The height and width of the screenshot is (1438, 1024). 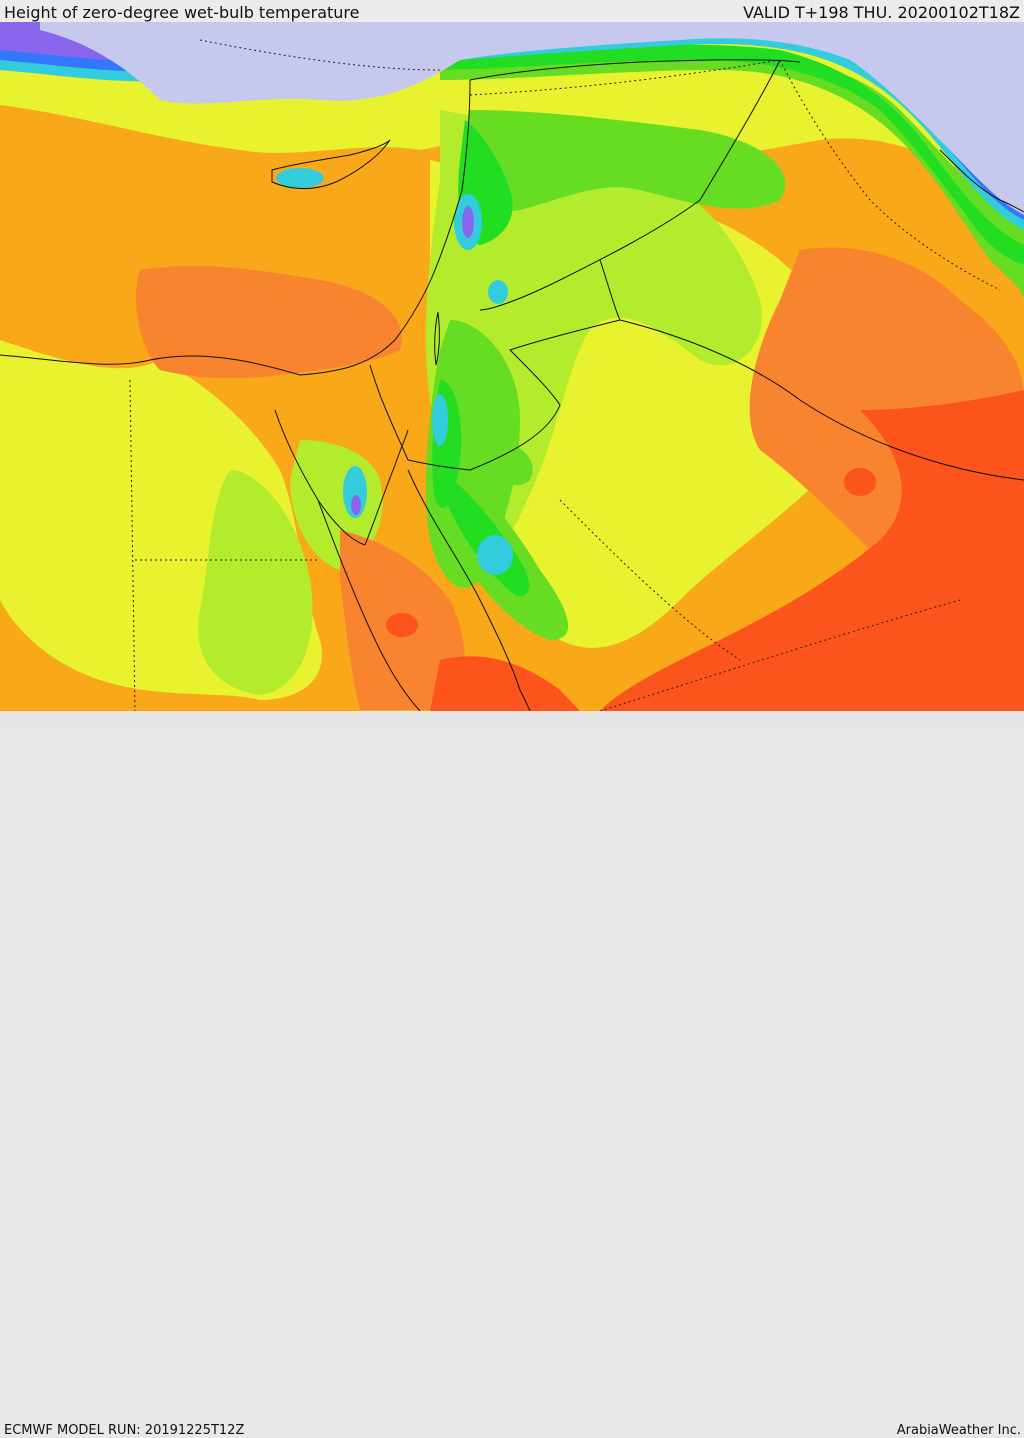 I want to click on border-syria-turkey, so click(x=625, y=77).